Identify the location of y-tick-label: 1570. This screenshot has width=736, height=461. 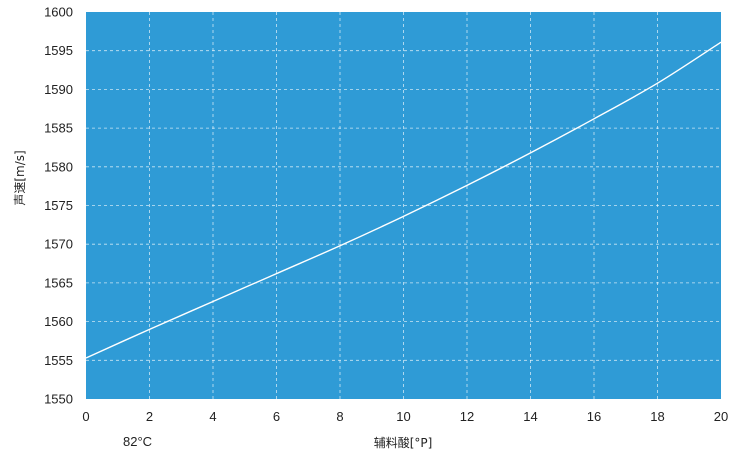
(58, 244).